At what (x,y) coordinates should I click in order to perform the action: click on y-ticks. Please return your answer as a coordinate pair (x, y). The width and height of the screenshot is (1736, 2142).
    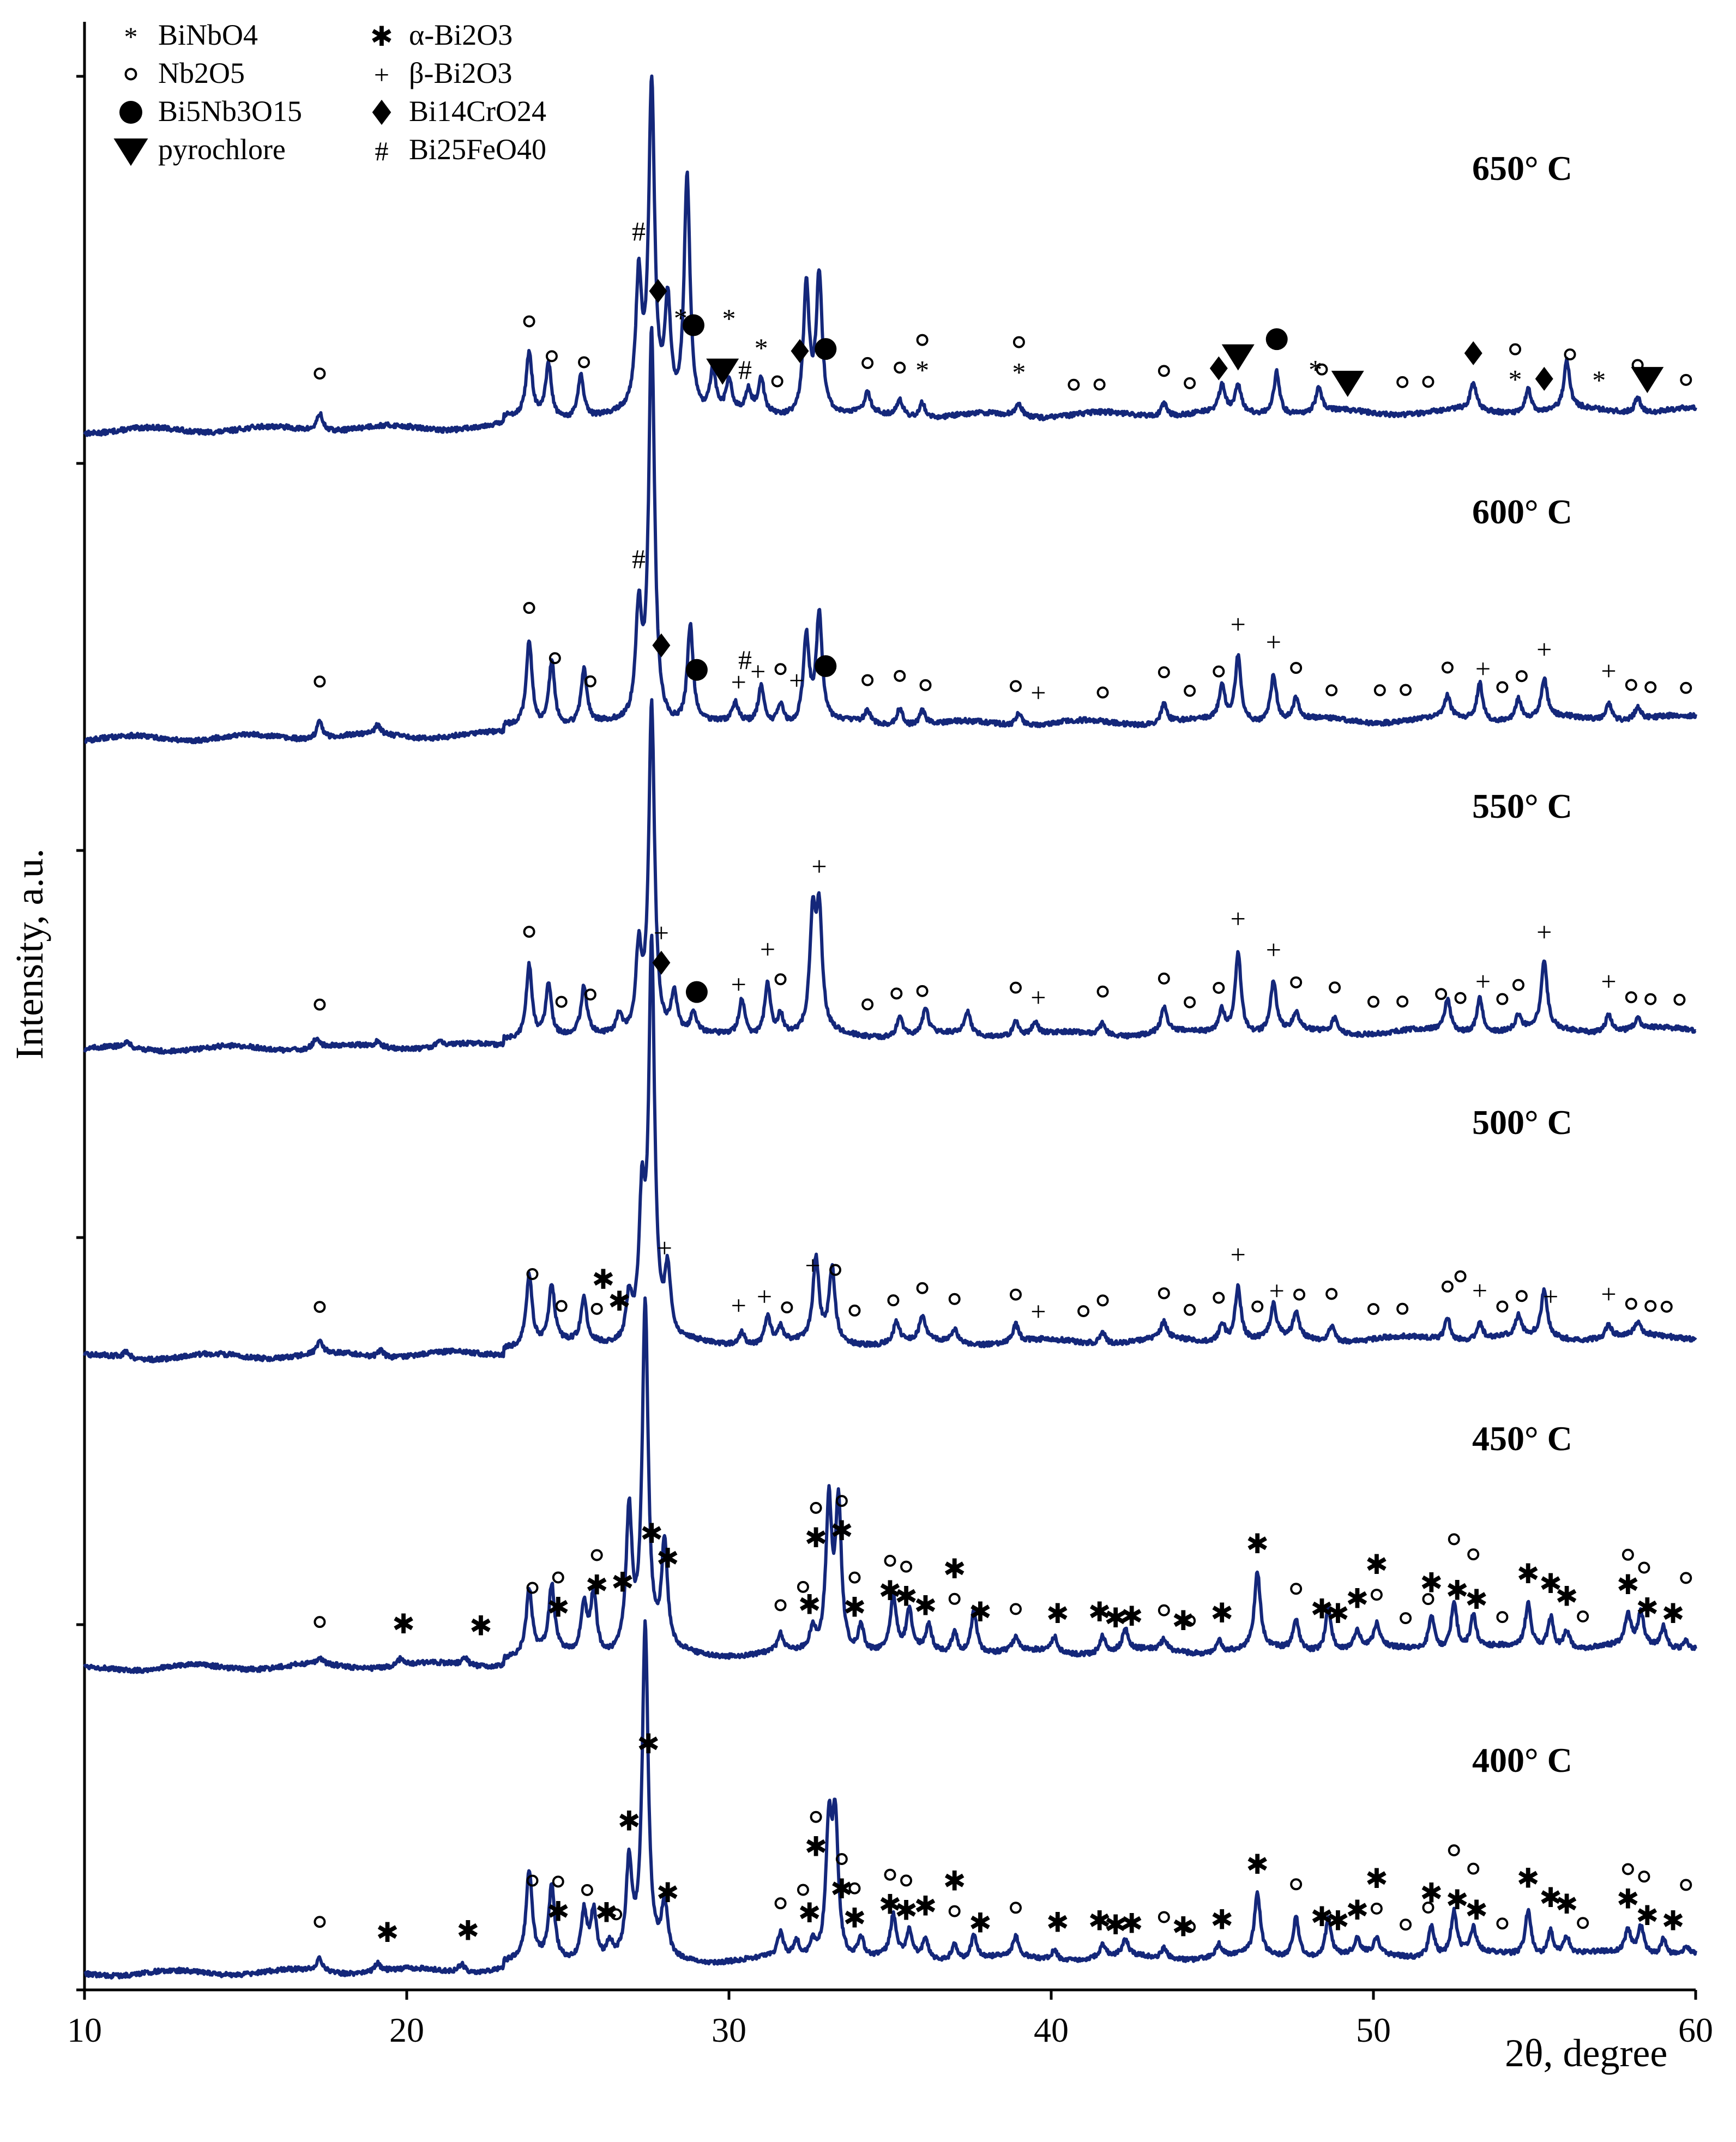
    Looking at the image, I should click on (80, 1033).